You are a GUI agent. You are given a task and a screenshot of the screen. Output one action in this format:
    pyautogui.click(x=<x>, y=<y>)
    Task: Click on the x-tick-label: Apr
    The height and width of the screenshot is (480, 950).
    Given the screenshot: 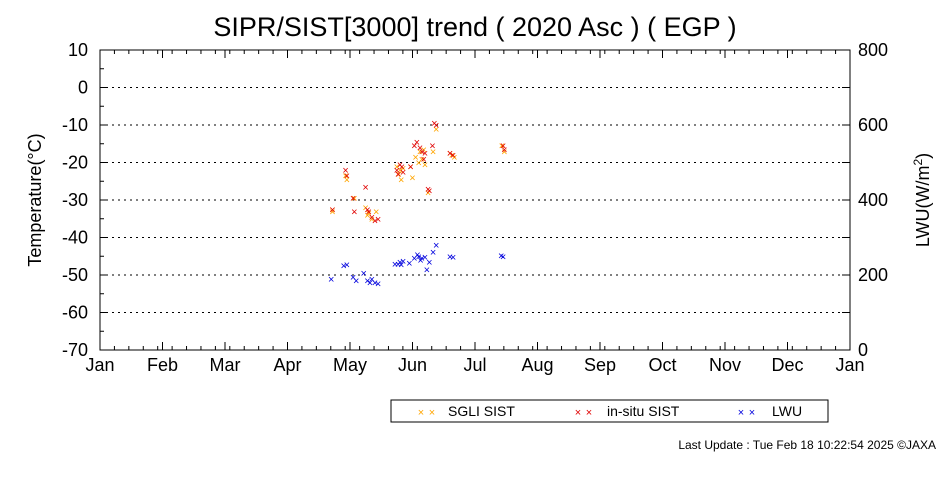 What is the action you would take?
    pyautogui.click(x=287, y=365)
    